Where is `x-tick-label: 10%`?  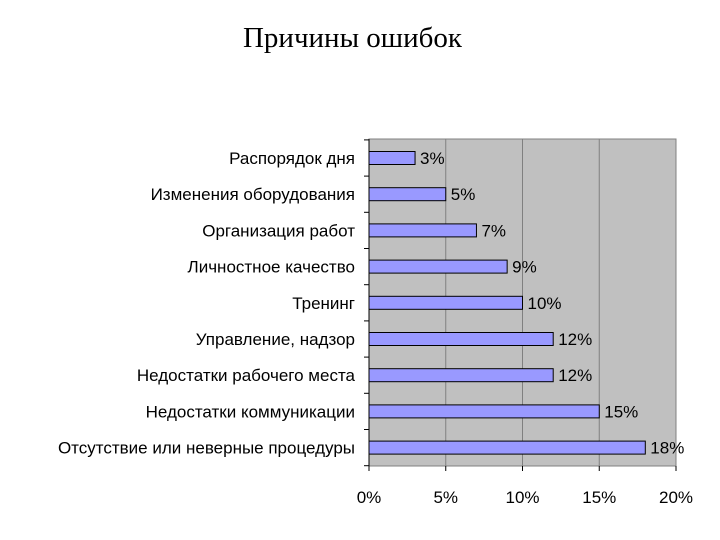
x-tick-label: 10% is located at coordinates (522, 497).